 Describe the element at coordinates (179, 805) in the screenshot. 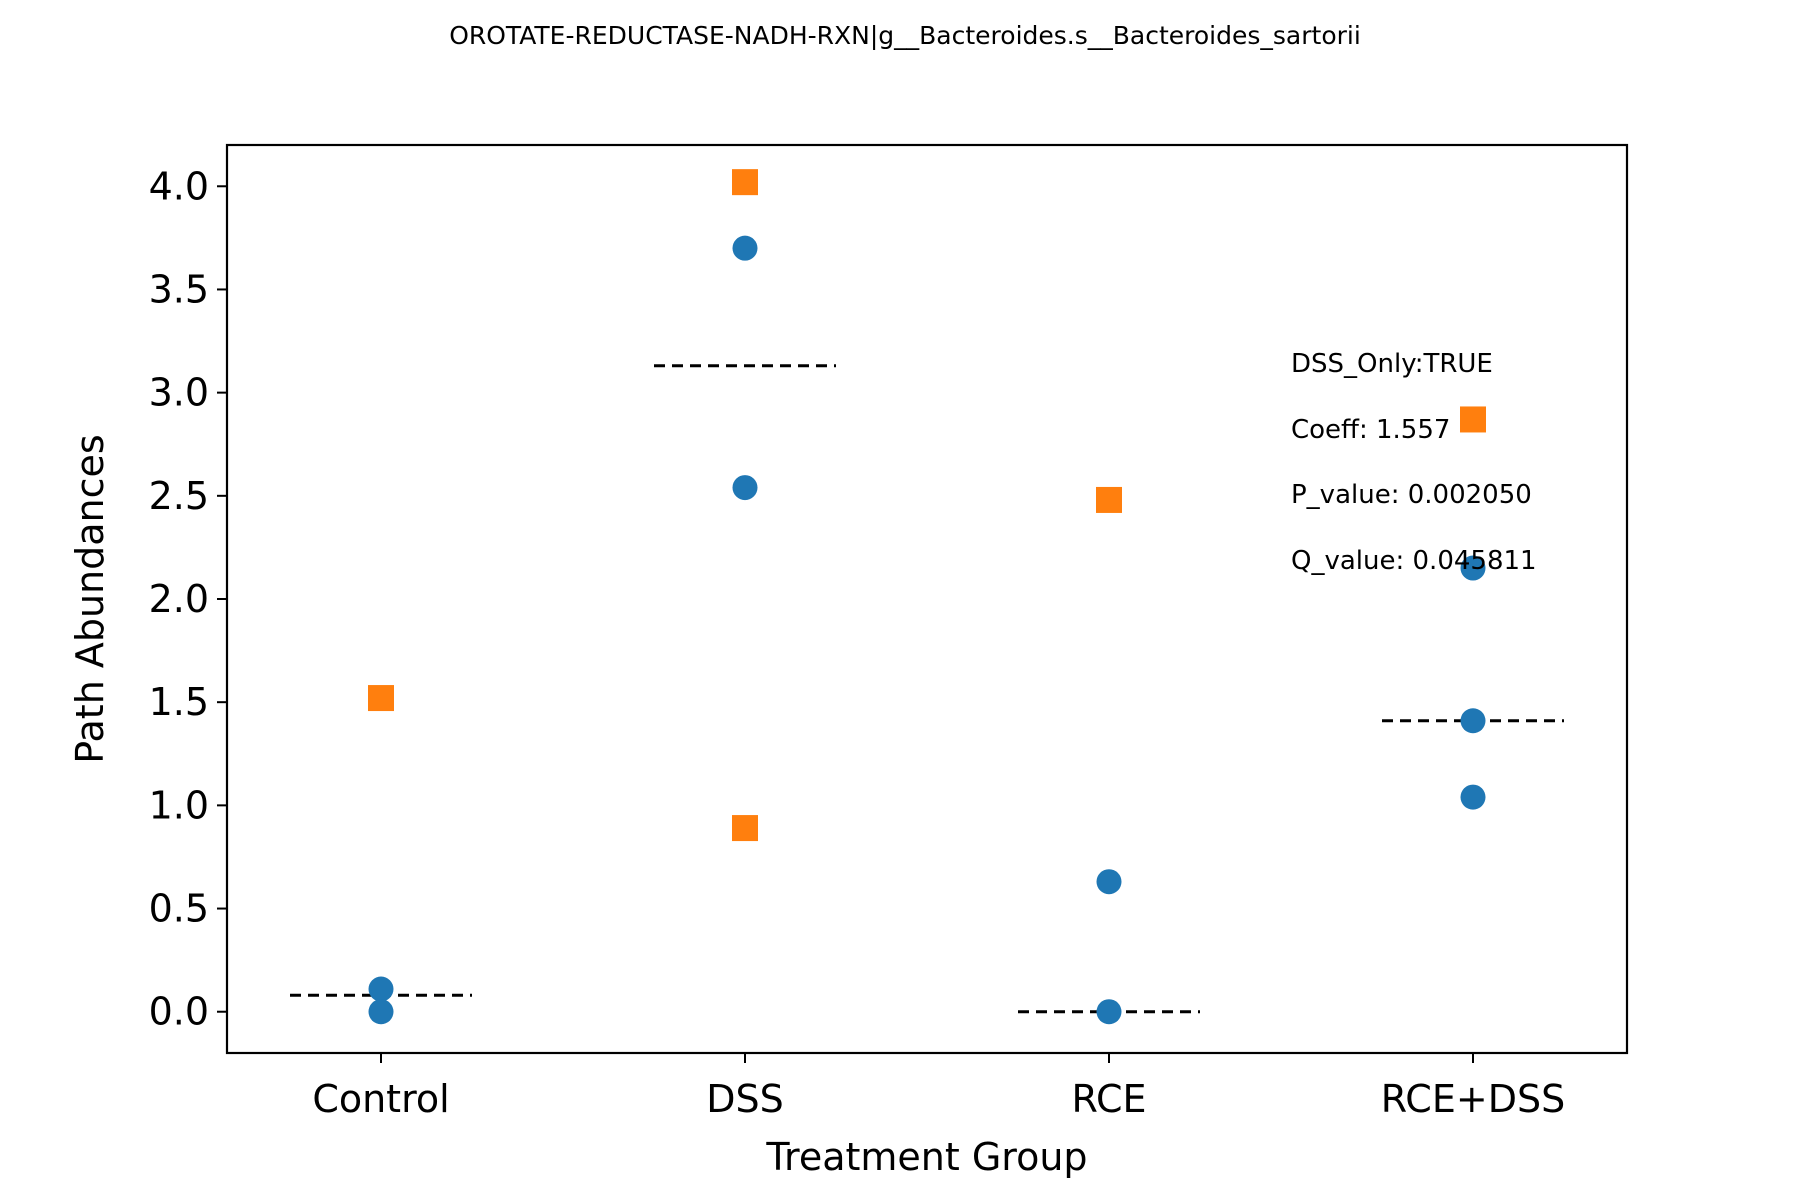

I see `y-tick-label: 1.0` at that location.